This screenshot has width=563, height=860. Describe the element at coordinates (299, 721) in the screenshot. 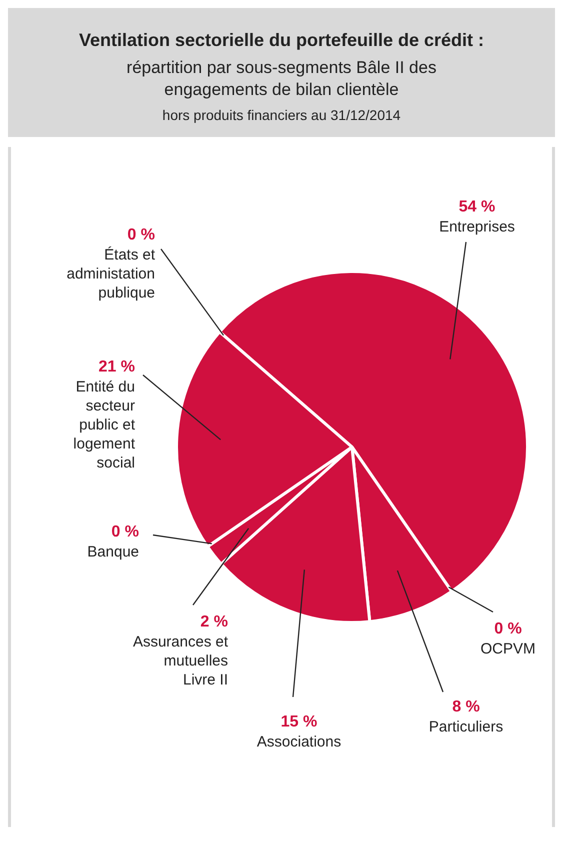

I see `data-label: 15 %` at that location.